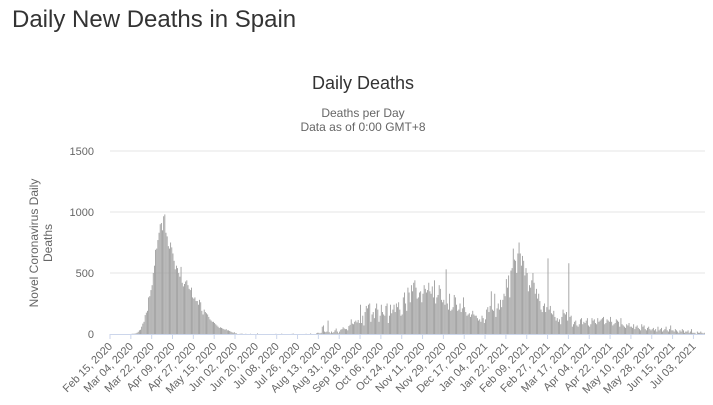  What do you see at coordinates (48, 243) in the screenshot?
I see `y-axis-title-line-2: Deaths` at bounding box center [48, 243].